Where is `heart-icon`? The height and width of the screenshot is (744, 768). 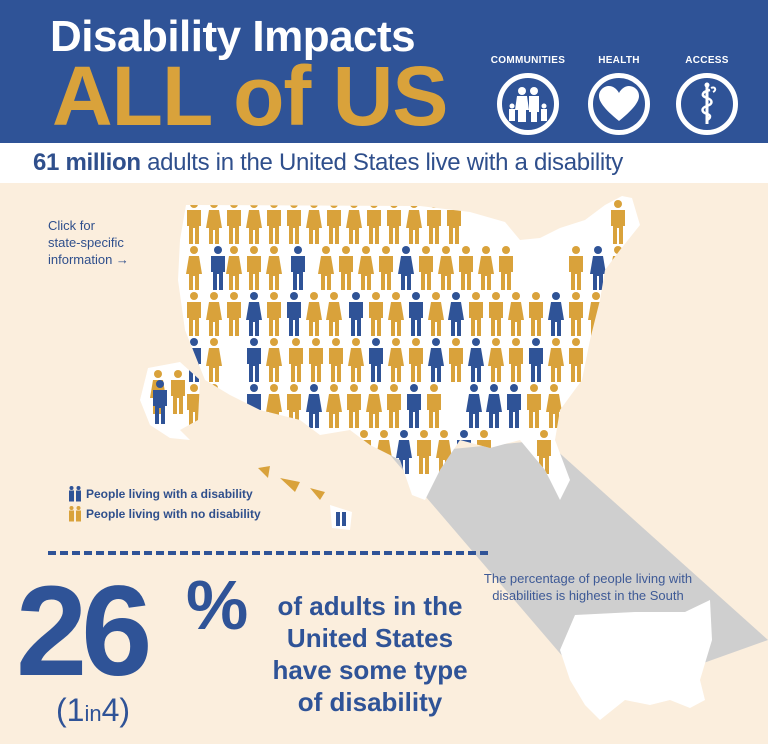
heart-icon is located at coordinates (619, 104).